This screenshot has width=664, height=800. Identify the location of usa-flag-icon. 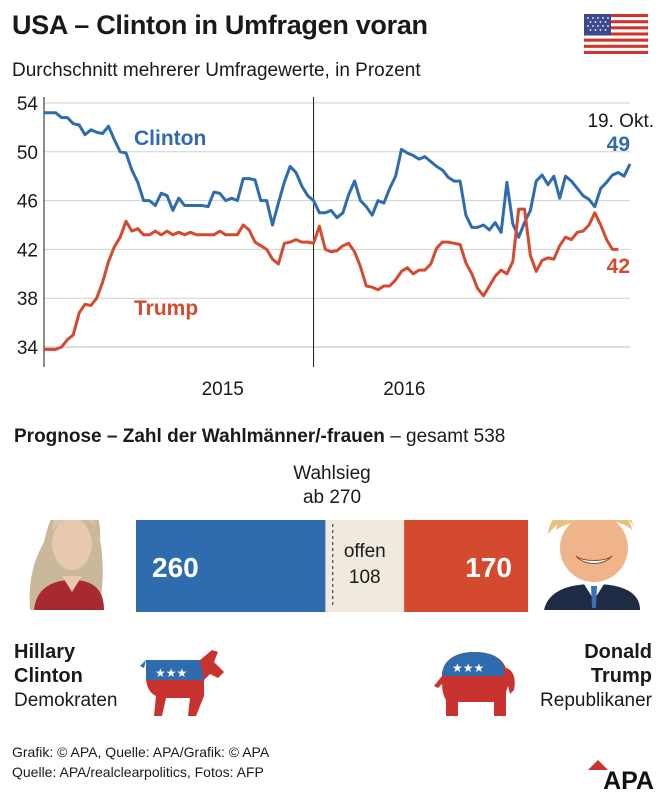
(616, 34).